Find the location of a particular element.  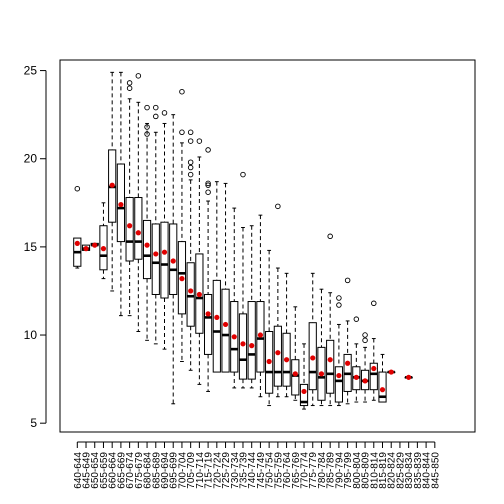

x-tick-label: 725-729 is located at coordinates (226, 470).